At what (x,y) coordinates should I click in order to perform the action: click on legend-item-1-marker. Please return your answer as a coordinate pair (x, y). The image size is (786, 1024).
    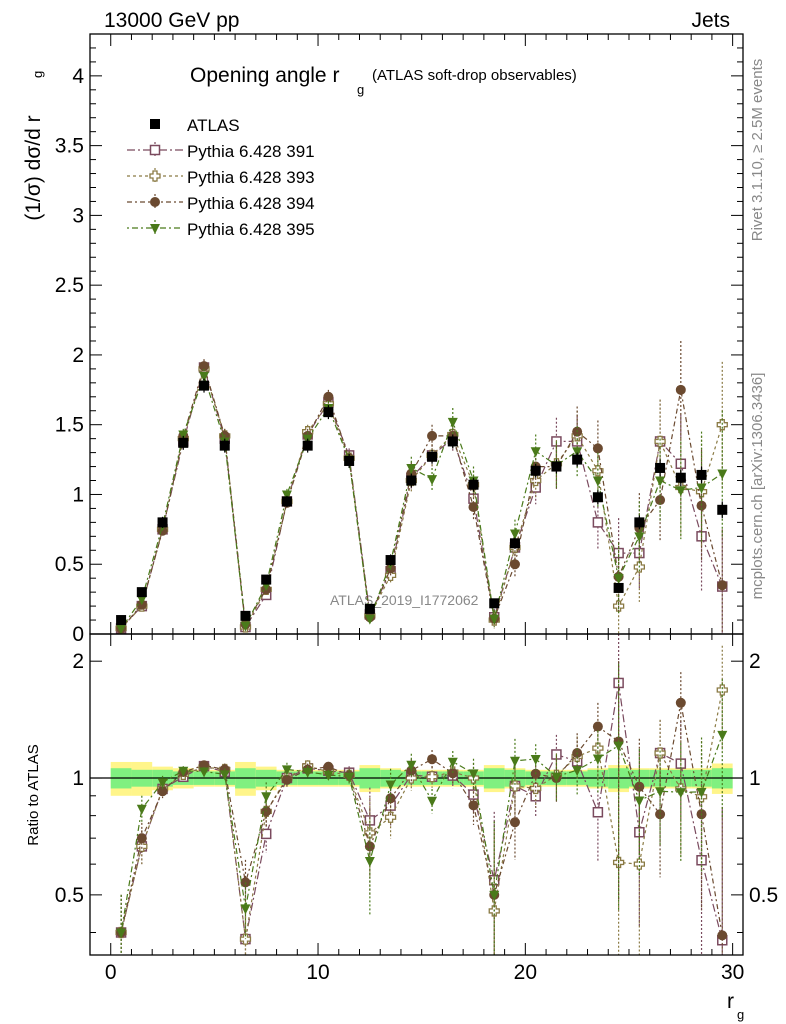
    Looking at the image, I should click on (155, 150).